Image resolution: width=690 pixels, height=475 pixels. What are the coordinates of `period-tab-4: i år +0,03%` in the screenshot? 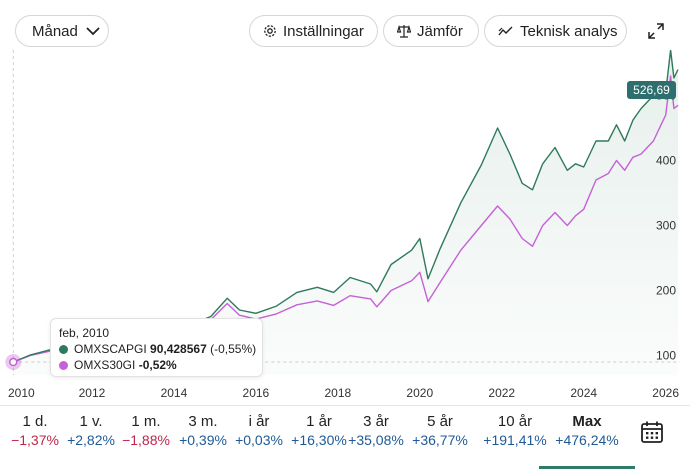 It's located at (259, 430).